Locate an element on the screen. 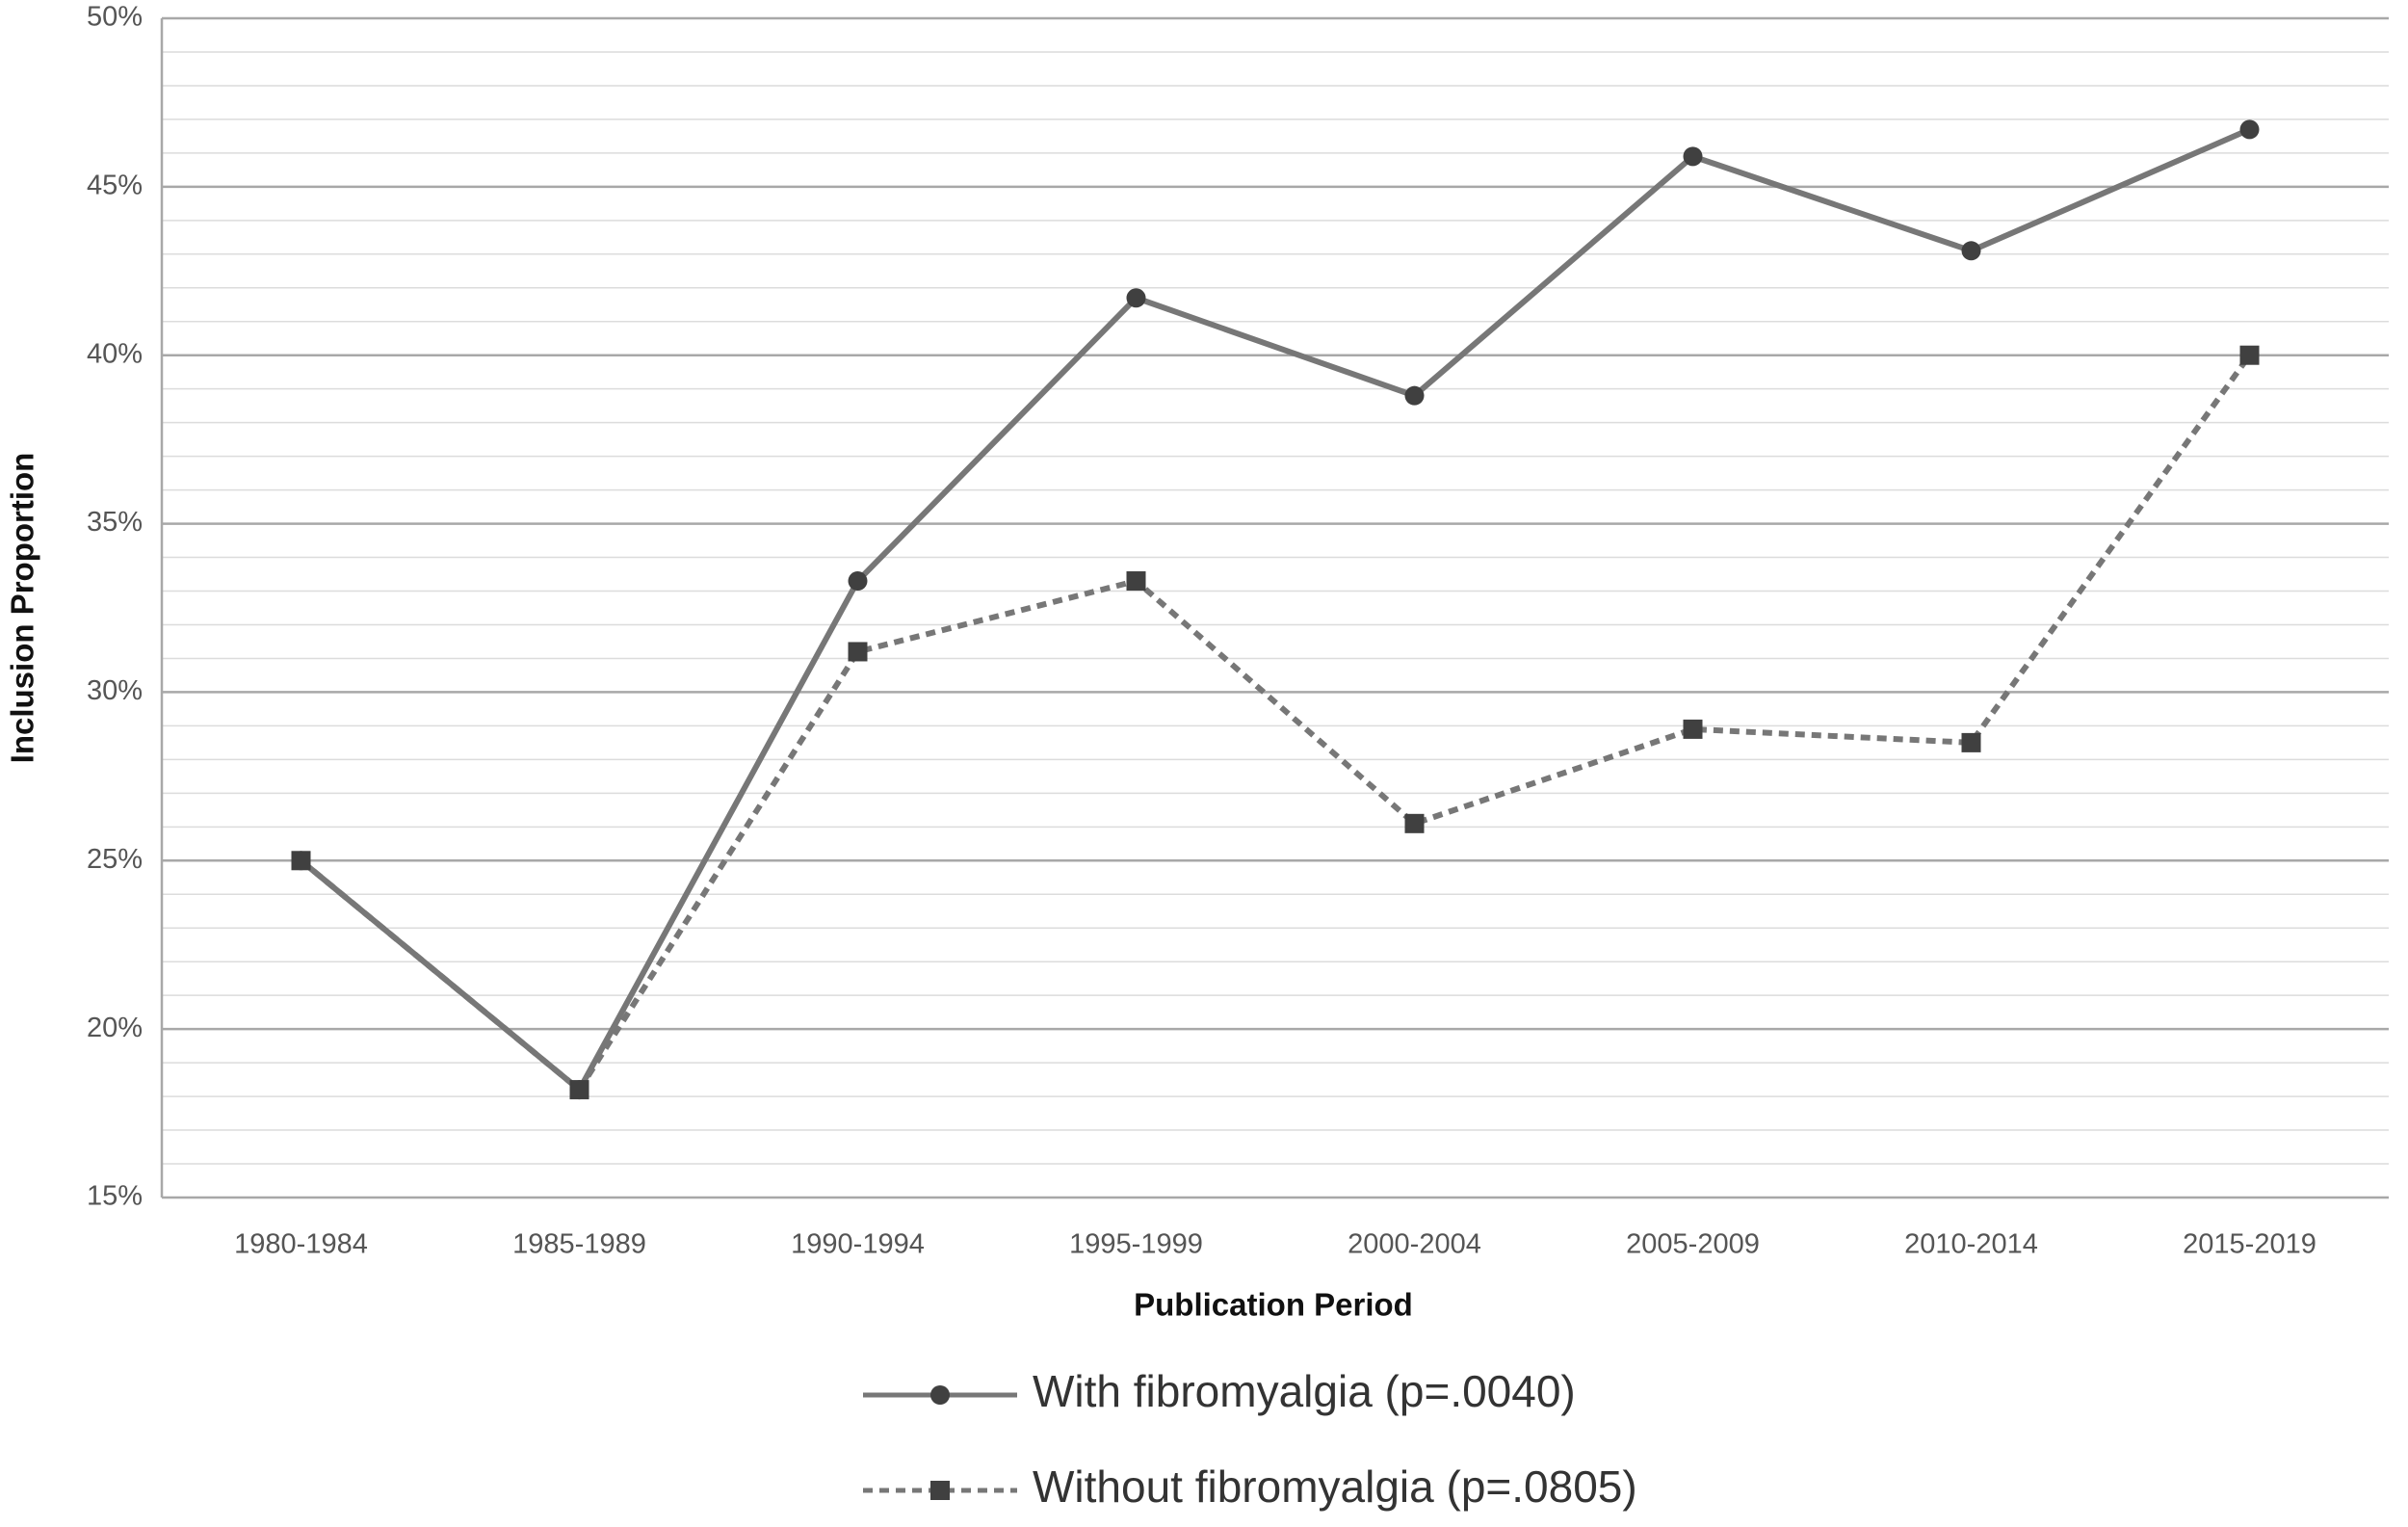 The height and width of the screenshot is (1527, 2408). x-tick-label: 1990-1994 is located at coordinates (858, 1244).